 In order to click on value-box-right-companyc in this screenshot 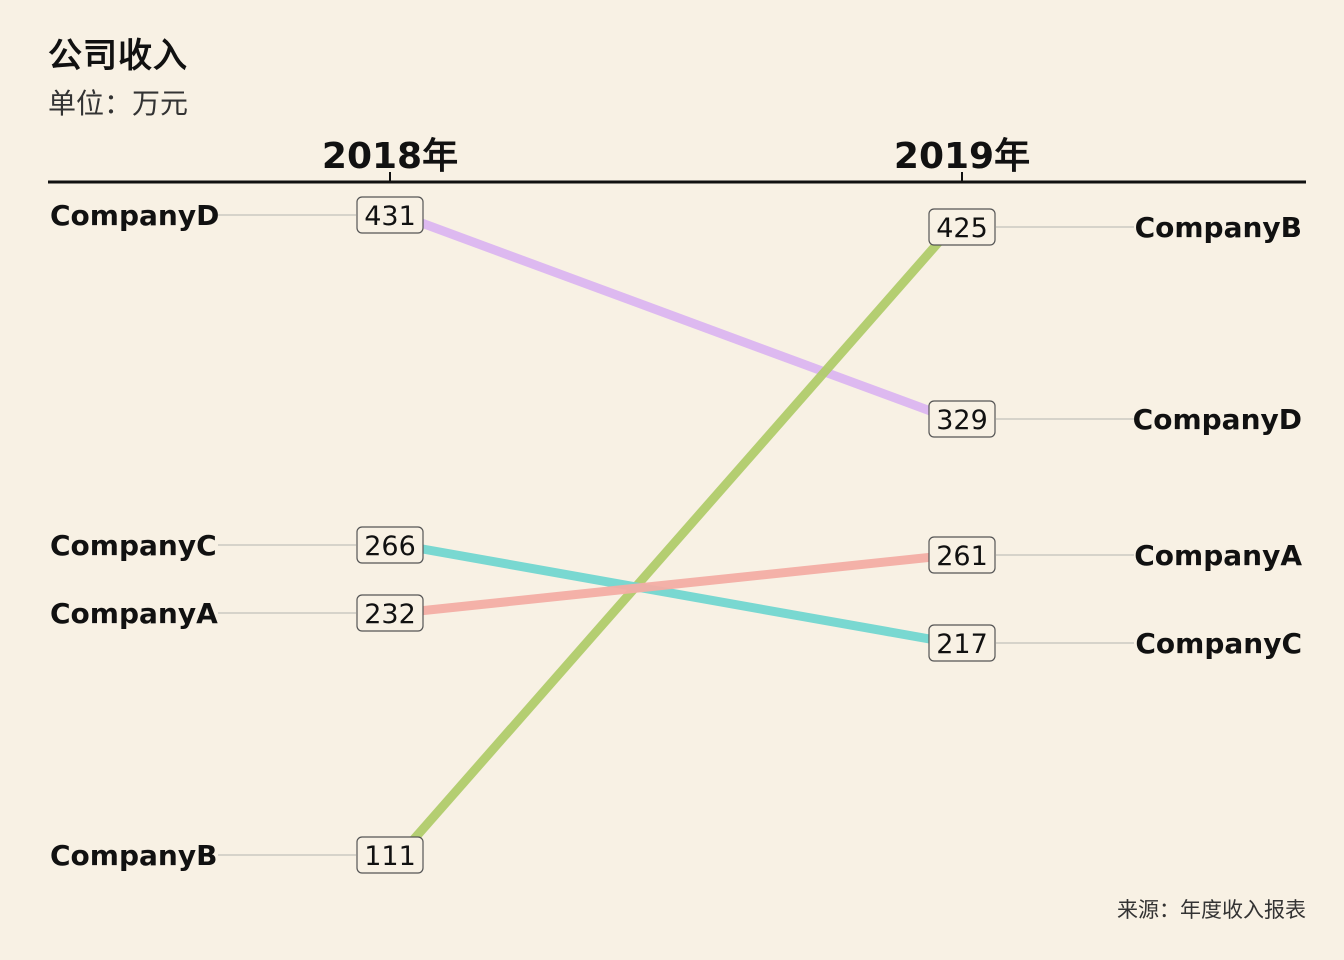, I will do `click(962, 643)`.